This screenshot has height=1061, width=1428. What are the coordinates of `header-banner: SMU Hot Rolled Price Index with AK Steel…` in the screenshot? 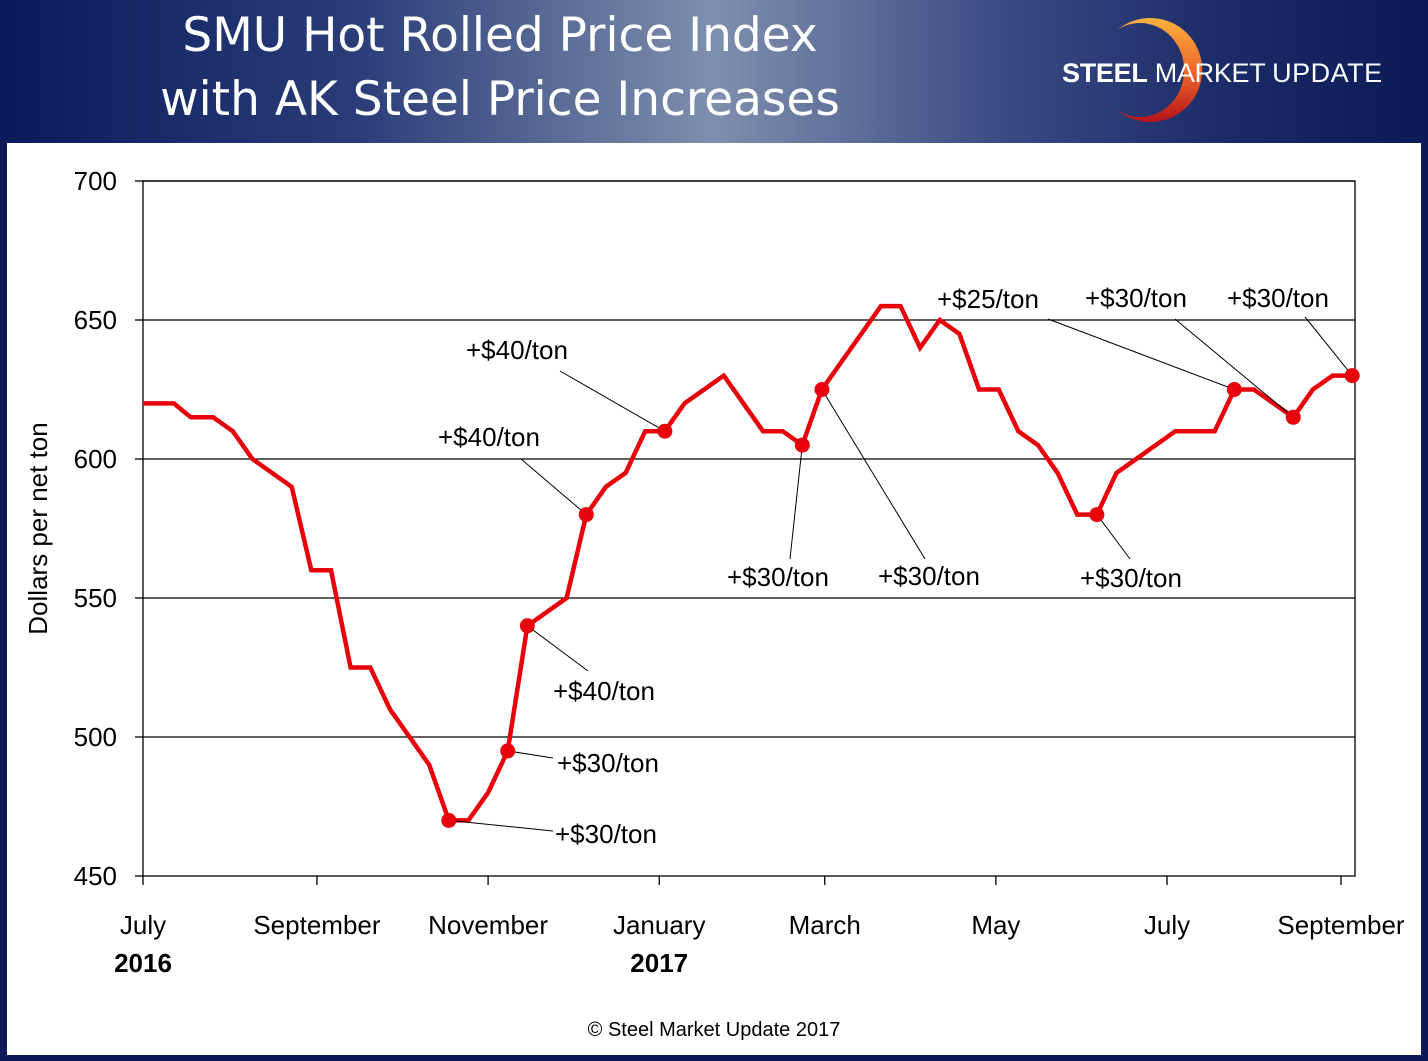 It's located at (714, 71).